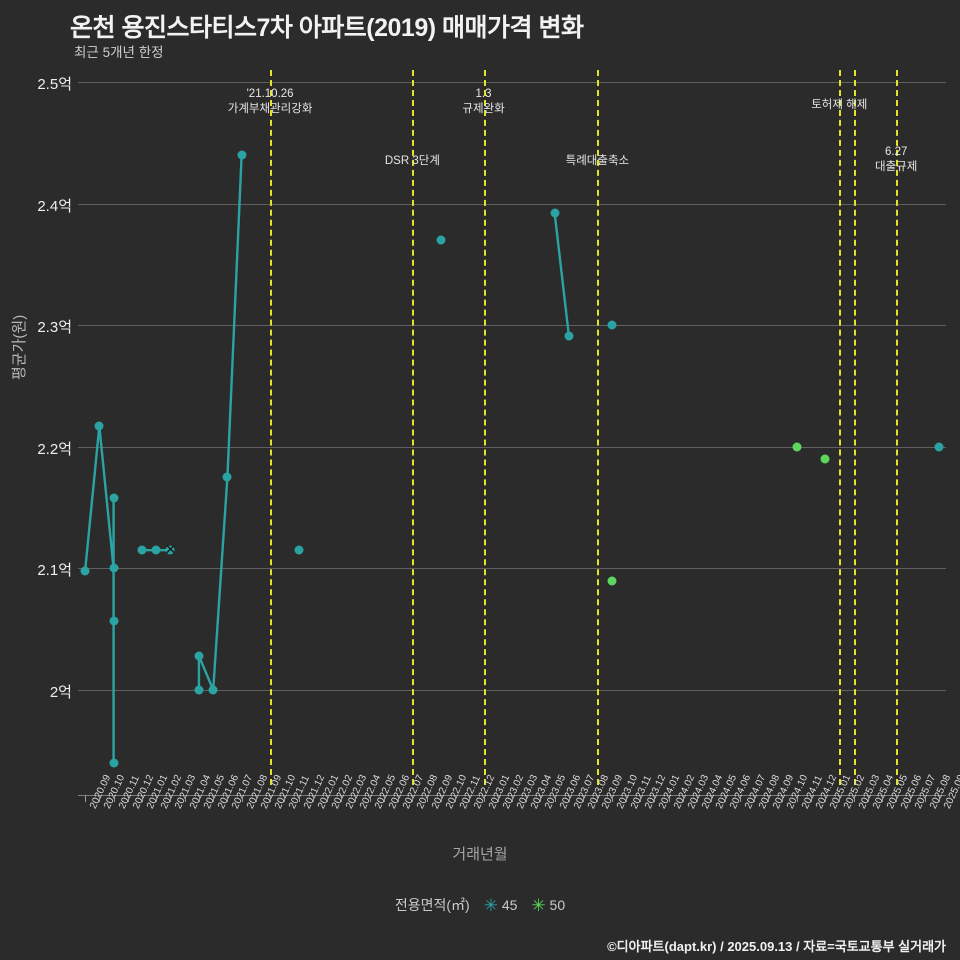  What do you see at coordinates (480, 854) in the screenshot?
I see `x-axis-title: 거래년월` at bounding box center [480, 854].